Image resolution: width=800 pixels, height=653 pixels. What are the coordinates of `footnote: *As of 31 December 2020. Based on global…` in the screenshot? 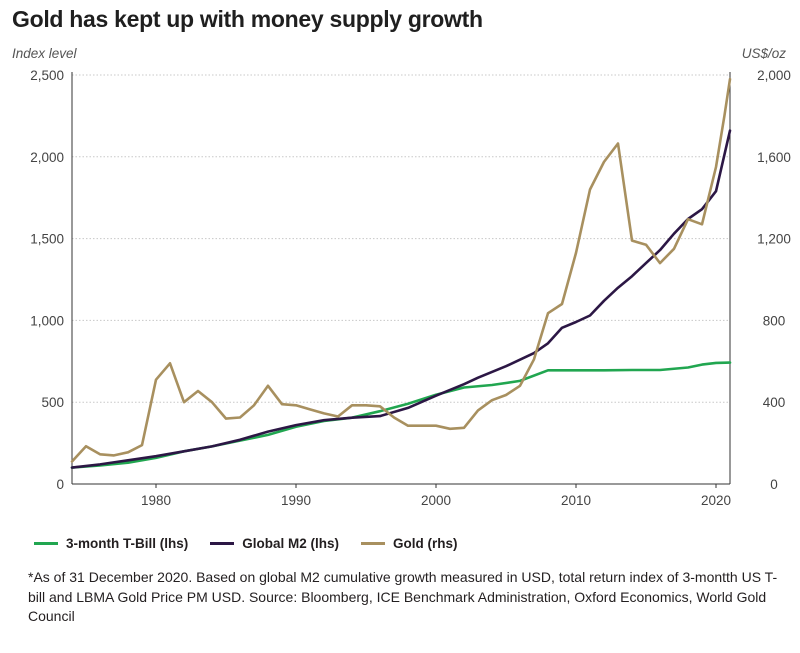 It's located at (403, 596).